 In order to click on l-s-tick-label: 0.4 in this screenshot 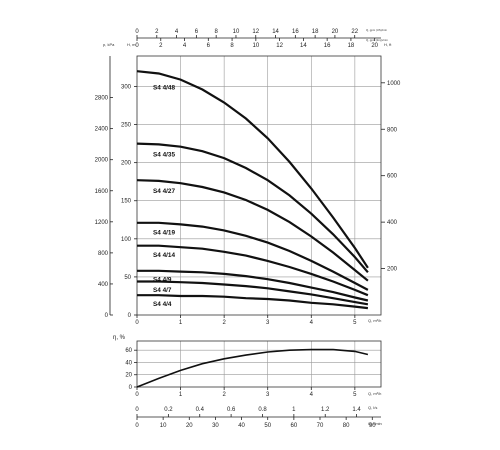, I will do `click(200, 410)`.